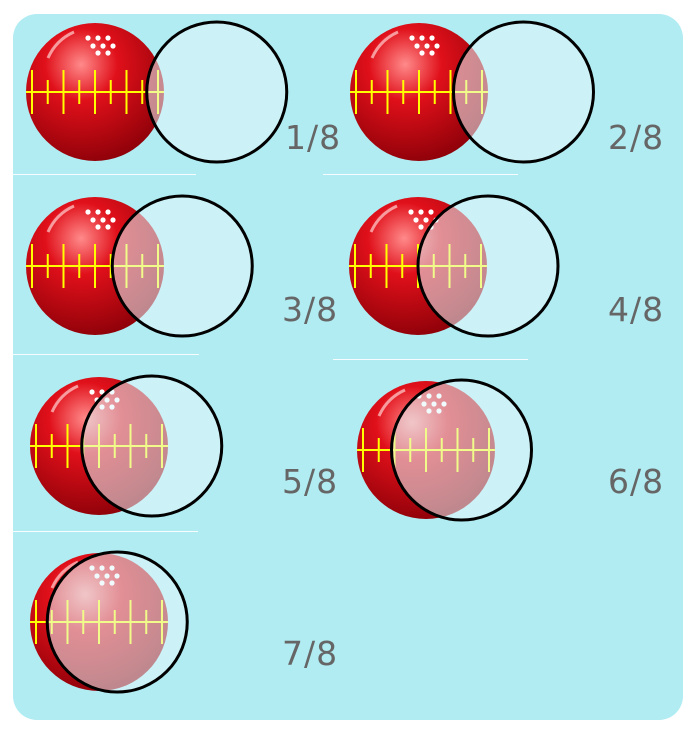 This screenshot has height=737, width=700. I want to click on fraction-label-2: 2/8, so click(636, 137).